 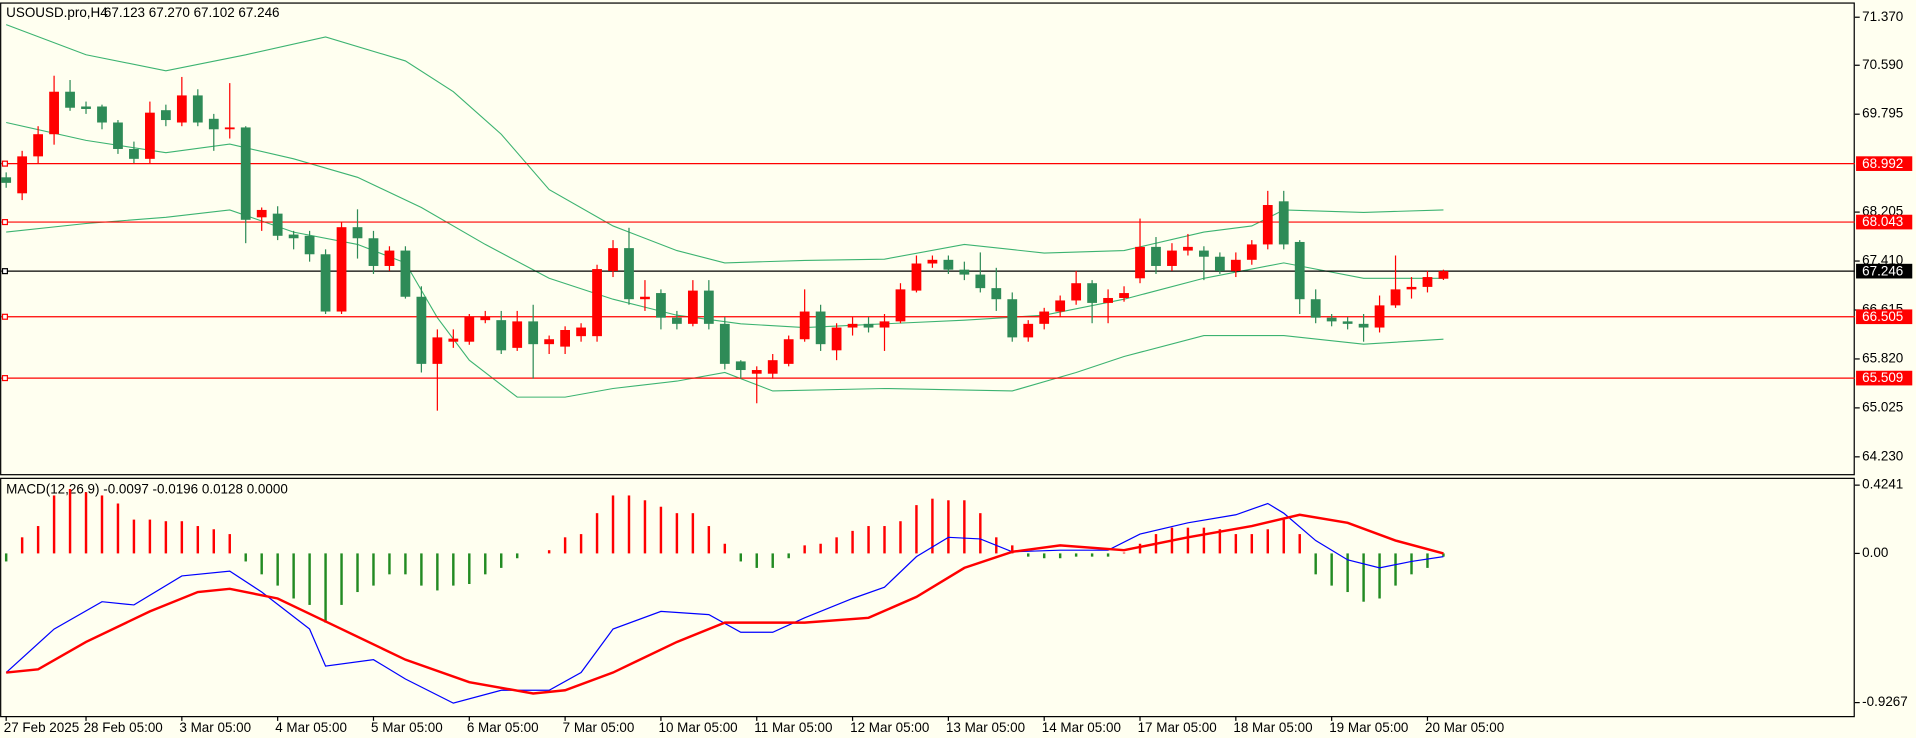 What do you see at coordinates (41, 727) in the screenshot?
I see `x-tick-label: 27 Feb 2025` at bounding box center [41, 727].